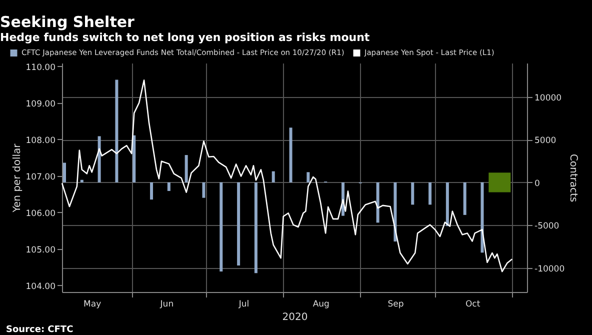 Image resolution: width=592 pixels, height=335 pixels. Describe the element at coordinates (166, 305) in the screenshot. I see `x-tick-label: Jun` at that location.